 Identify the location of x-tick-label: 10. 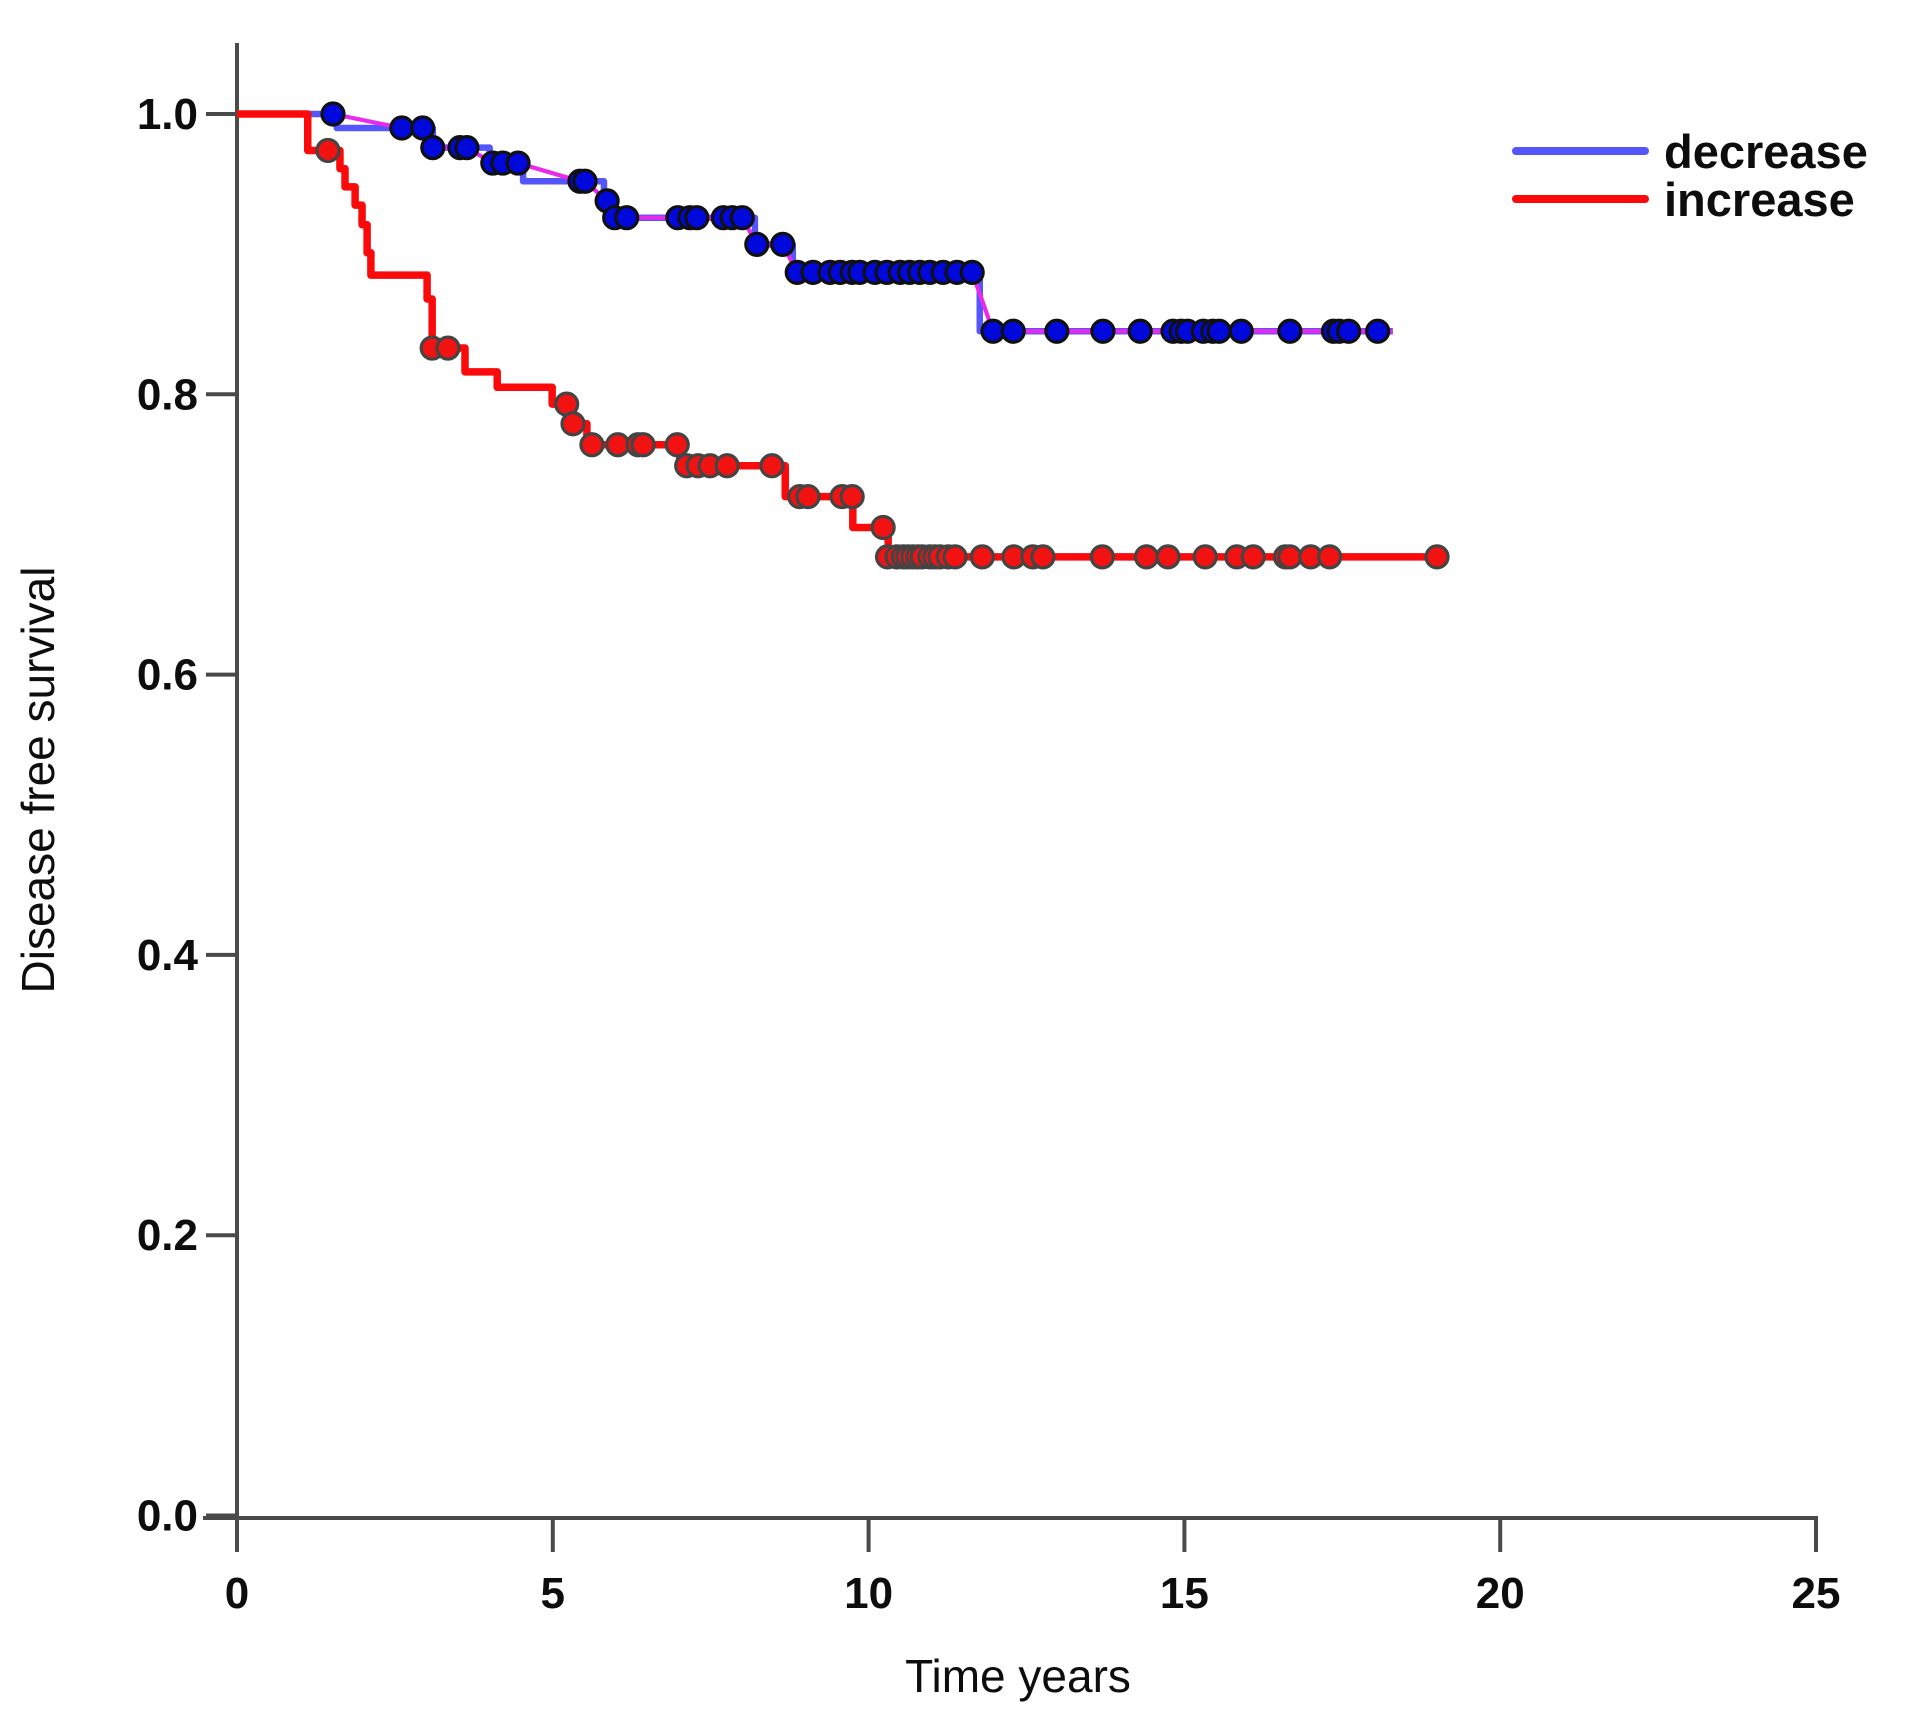
(868, 1593).